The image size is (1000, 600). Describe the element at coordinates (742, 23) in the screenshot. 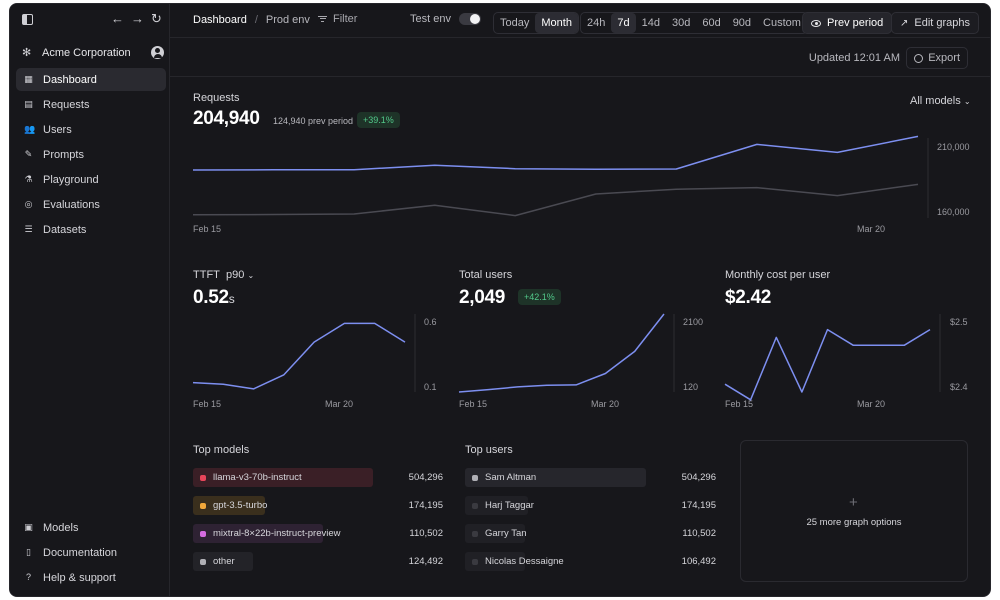

I see `range-tab-90d: 90d` at that location.